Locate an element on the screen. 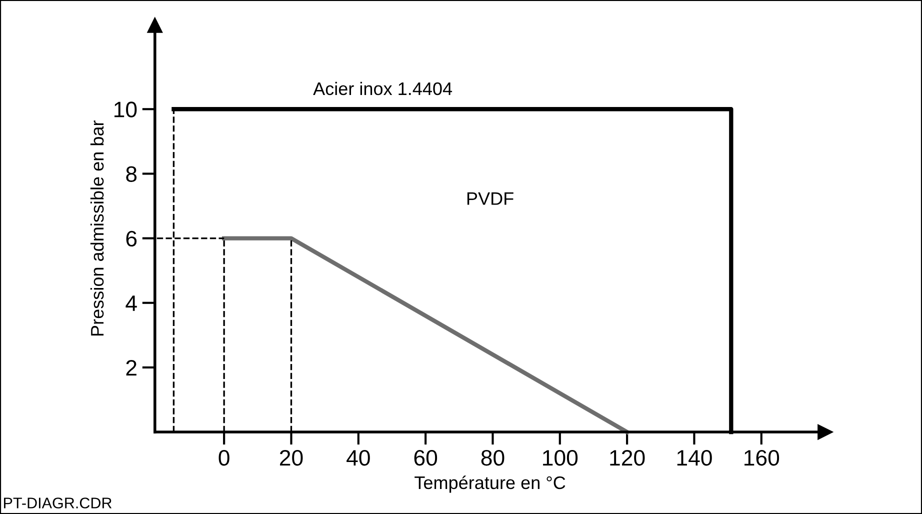  x-tick-label: 0 is located at coordinates (224, 458).